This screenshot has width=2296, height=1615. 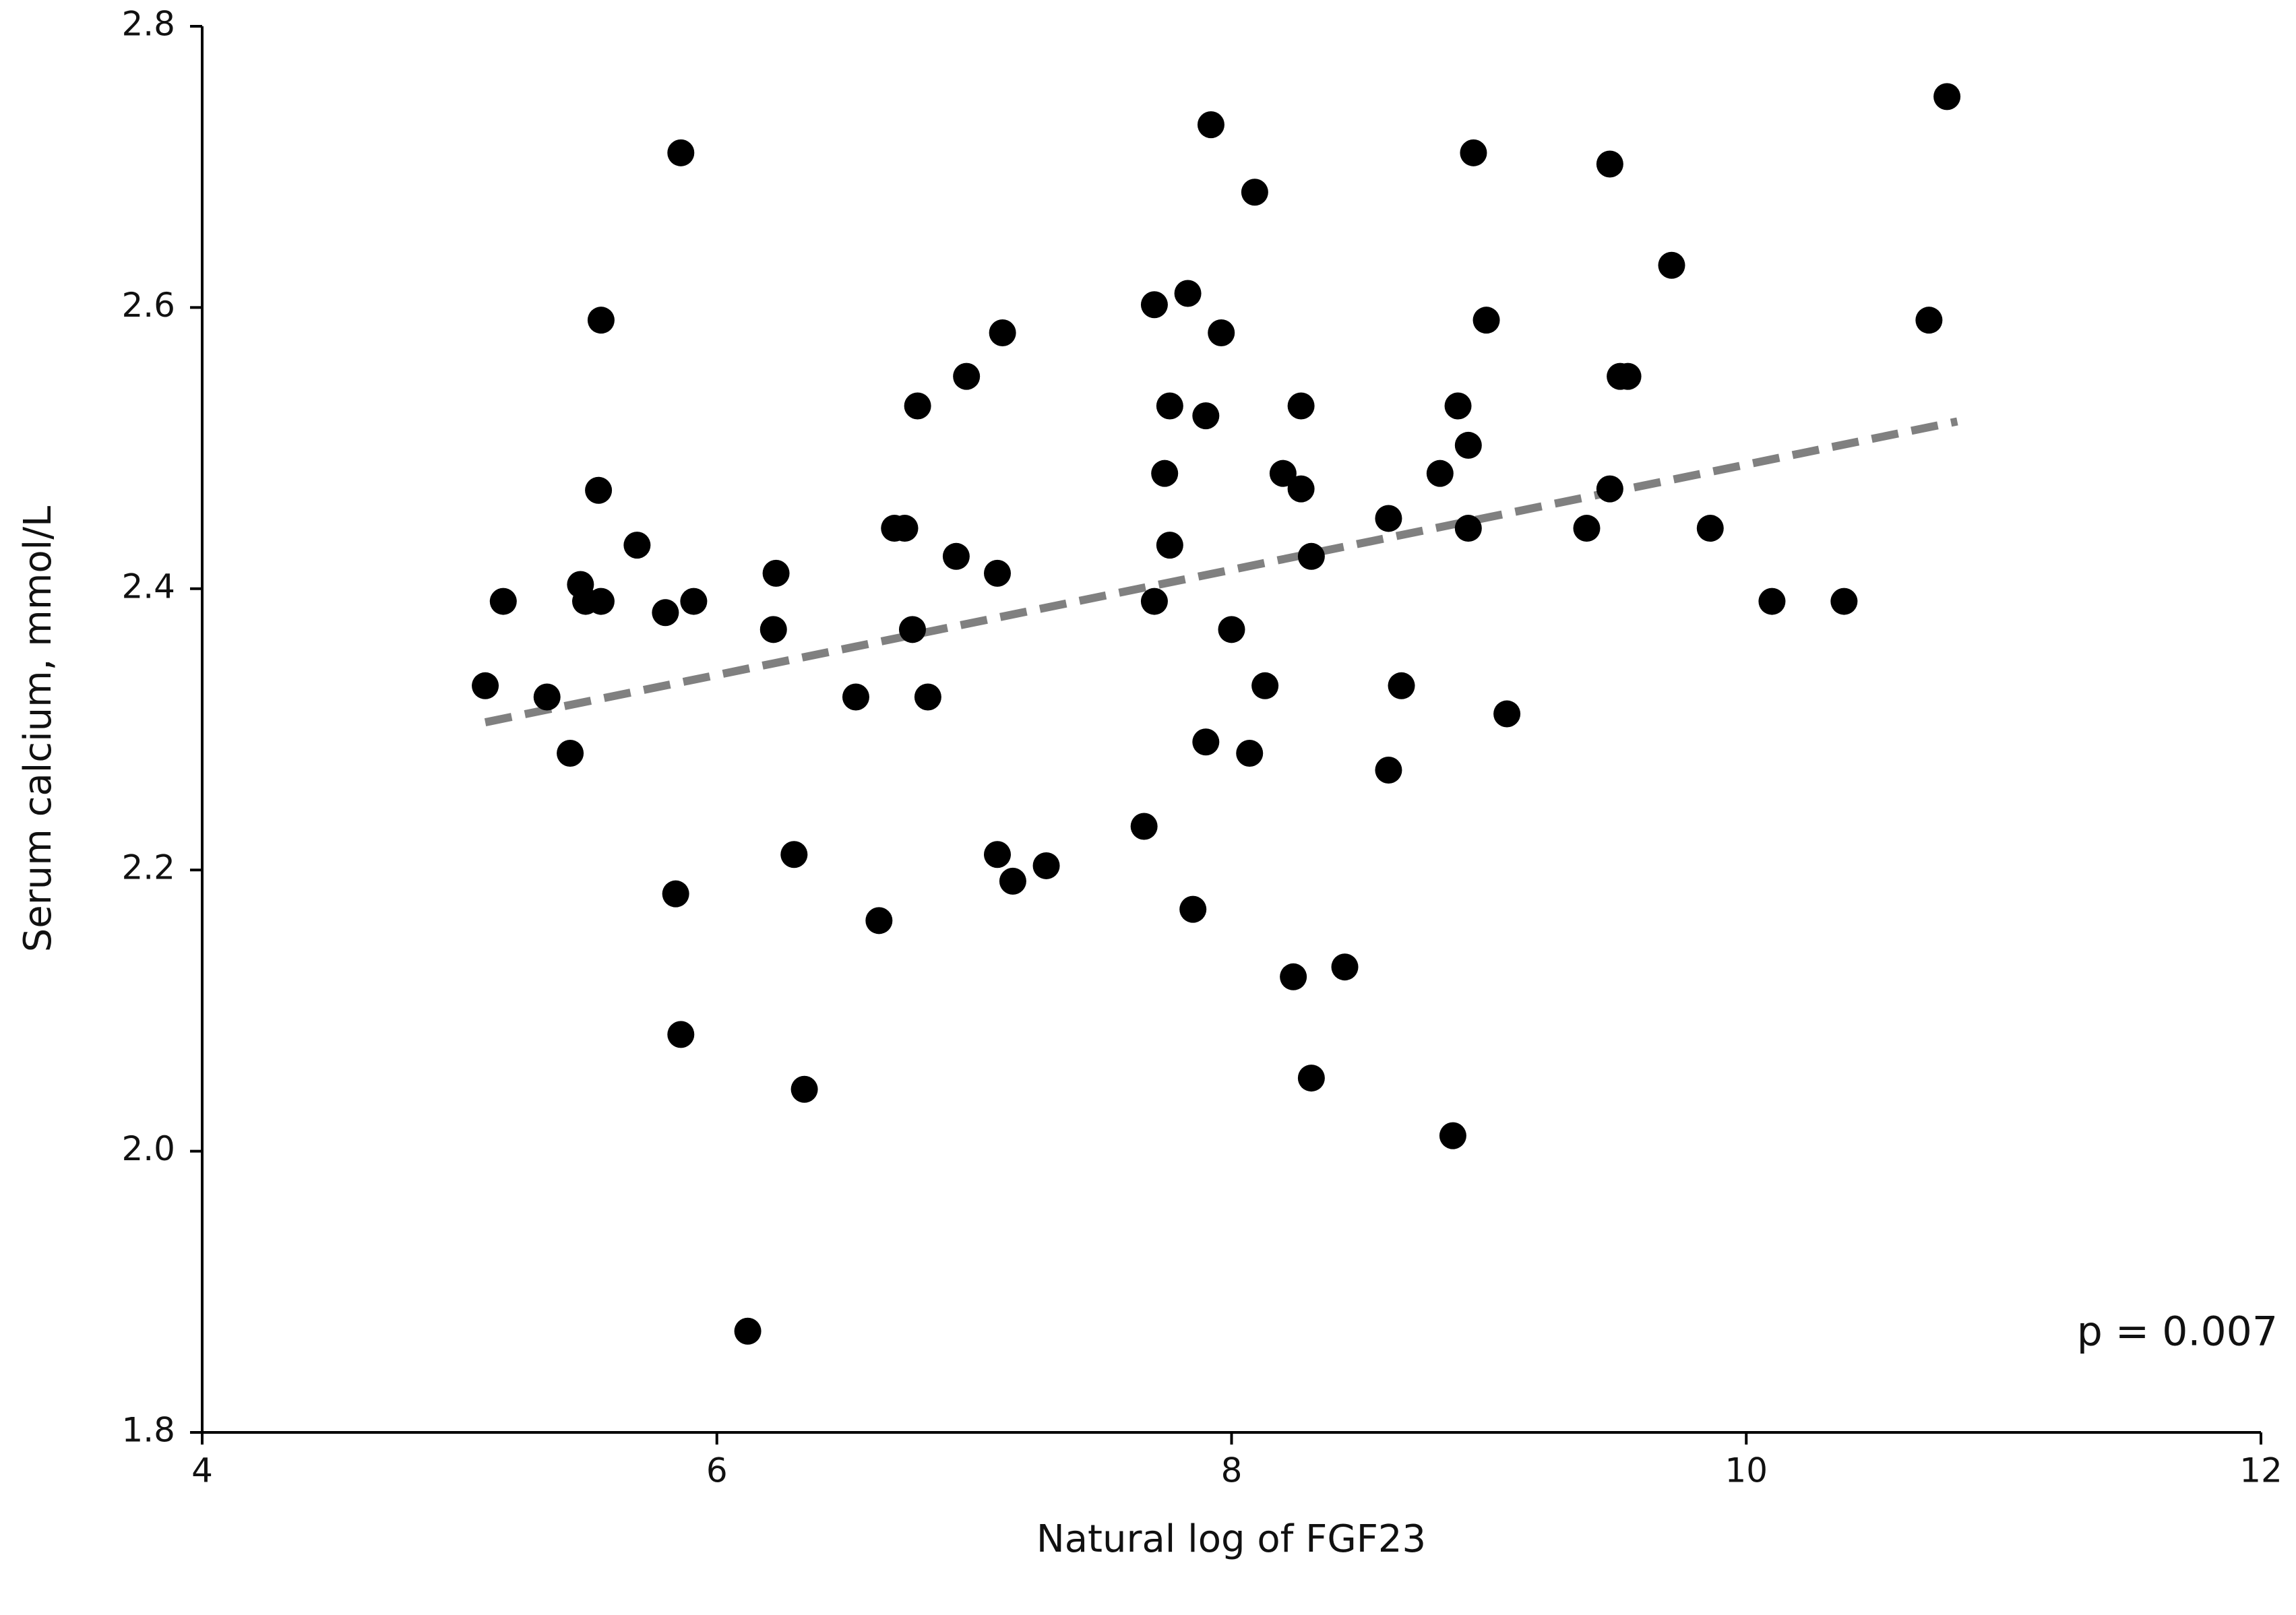 I want to click on y-tick-label: 2.2, so click(x=148, y=867).